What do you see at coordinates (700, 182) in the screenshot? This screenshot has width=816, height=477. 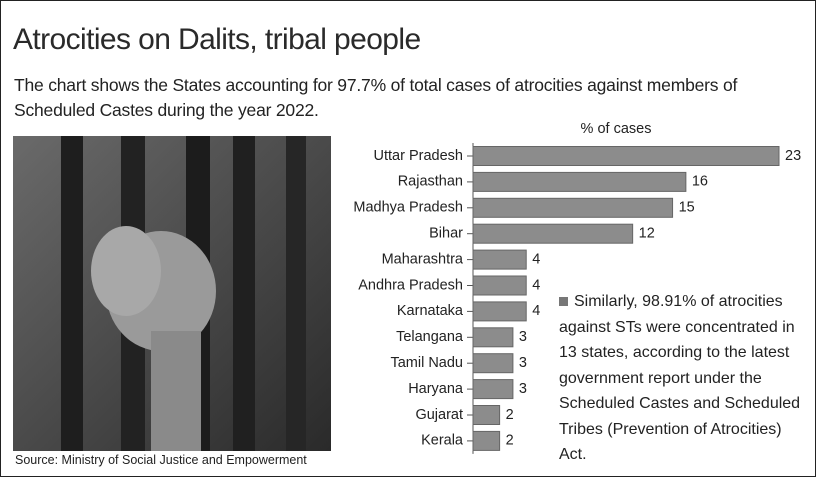 I see `value-label: 16` at bounding box center [700, 182].